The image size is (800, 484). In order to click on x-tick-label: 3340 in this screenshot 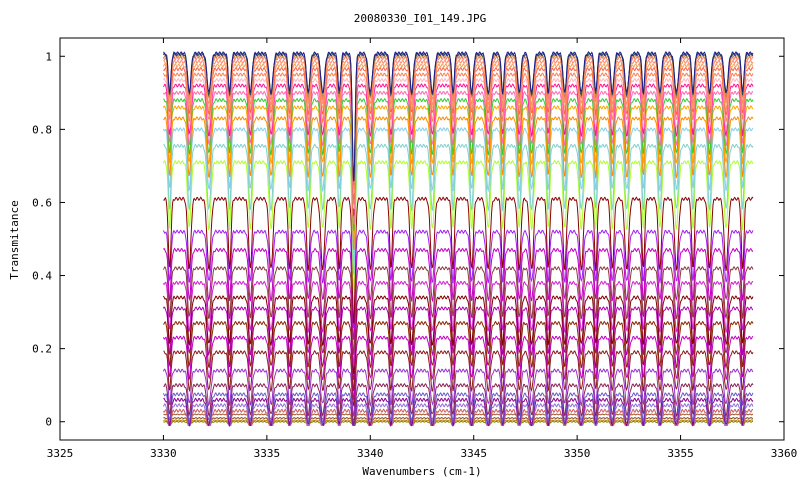, I will do `click(370, 453)`.